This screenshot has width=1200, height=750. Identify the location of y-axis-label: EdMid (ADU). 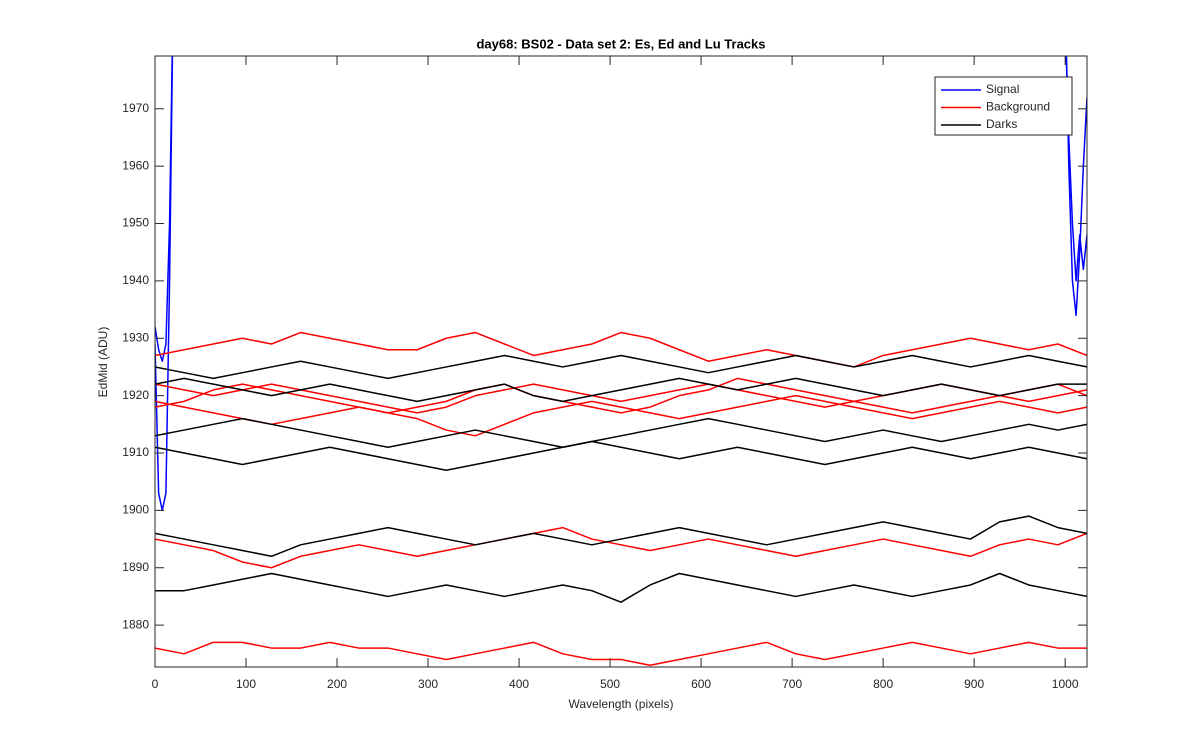
(103, 362).